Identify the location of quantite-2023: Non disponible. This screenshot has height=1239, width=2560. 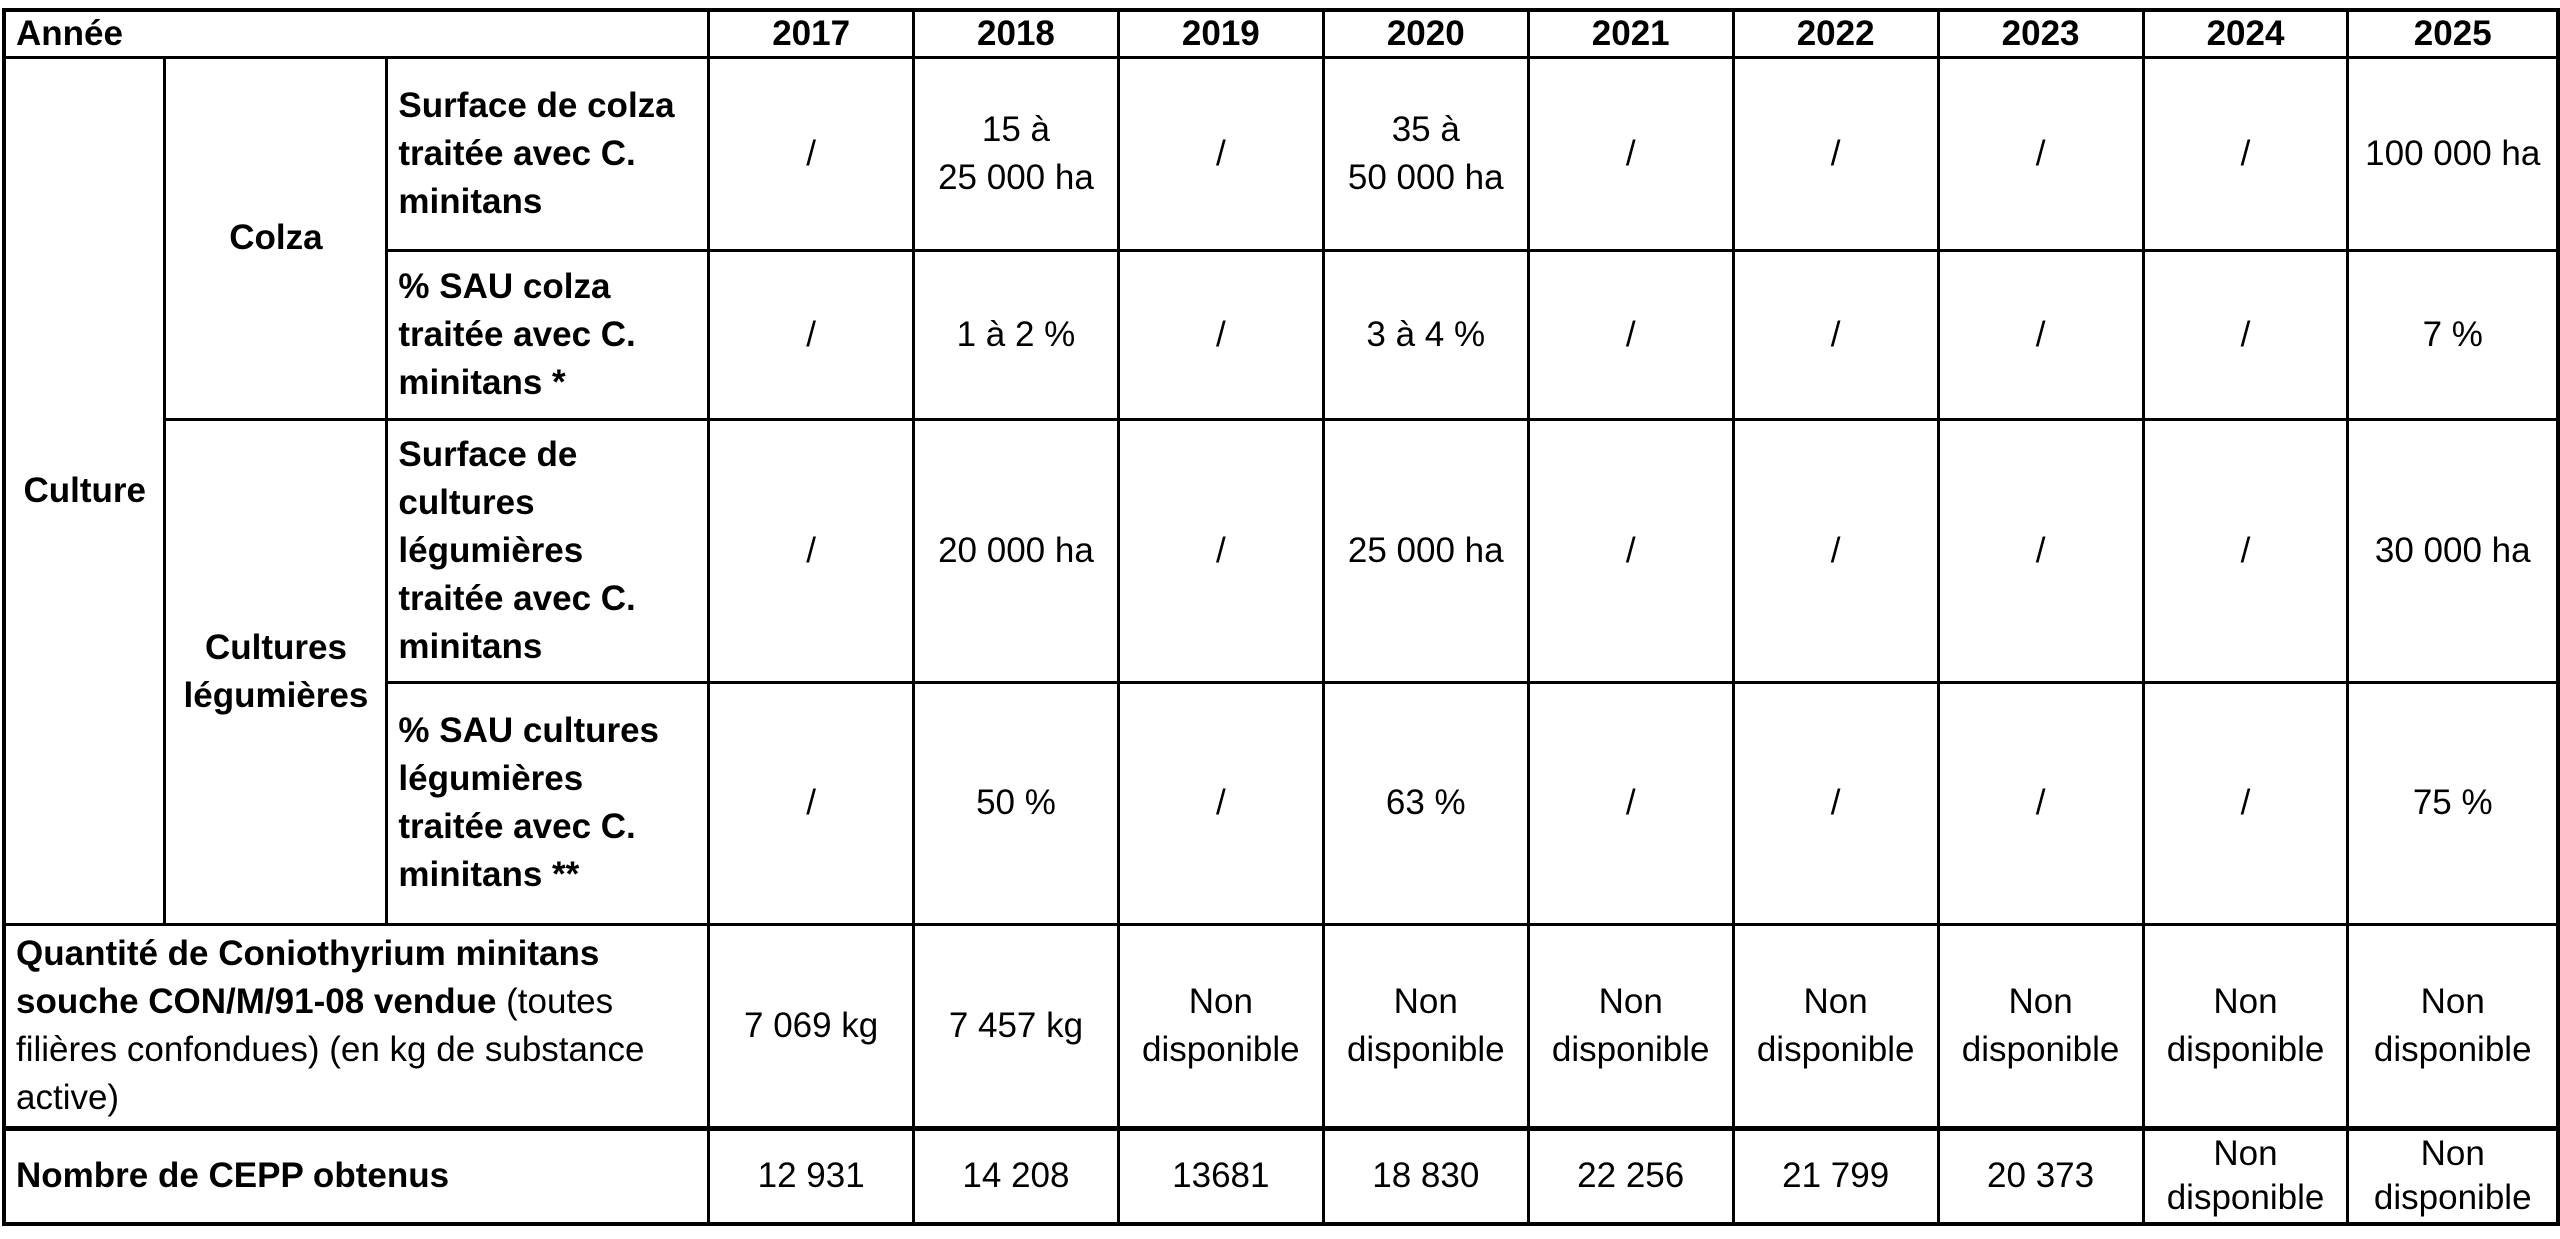
(2040, 1026).